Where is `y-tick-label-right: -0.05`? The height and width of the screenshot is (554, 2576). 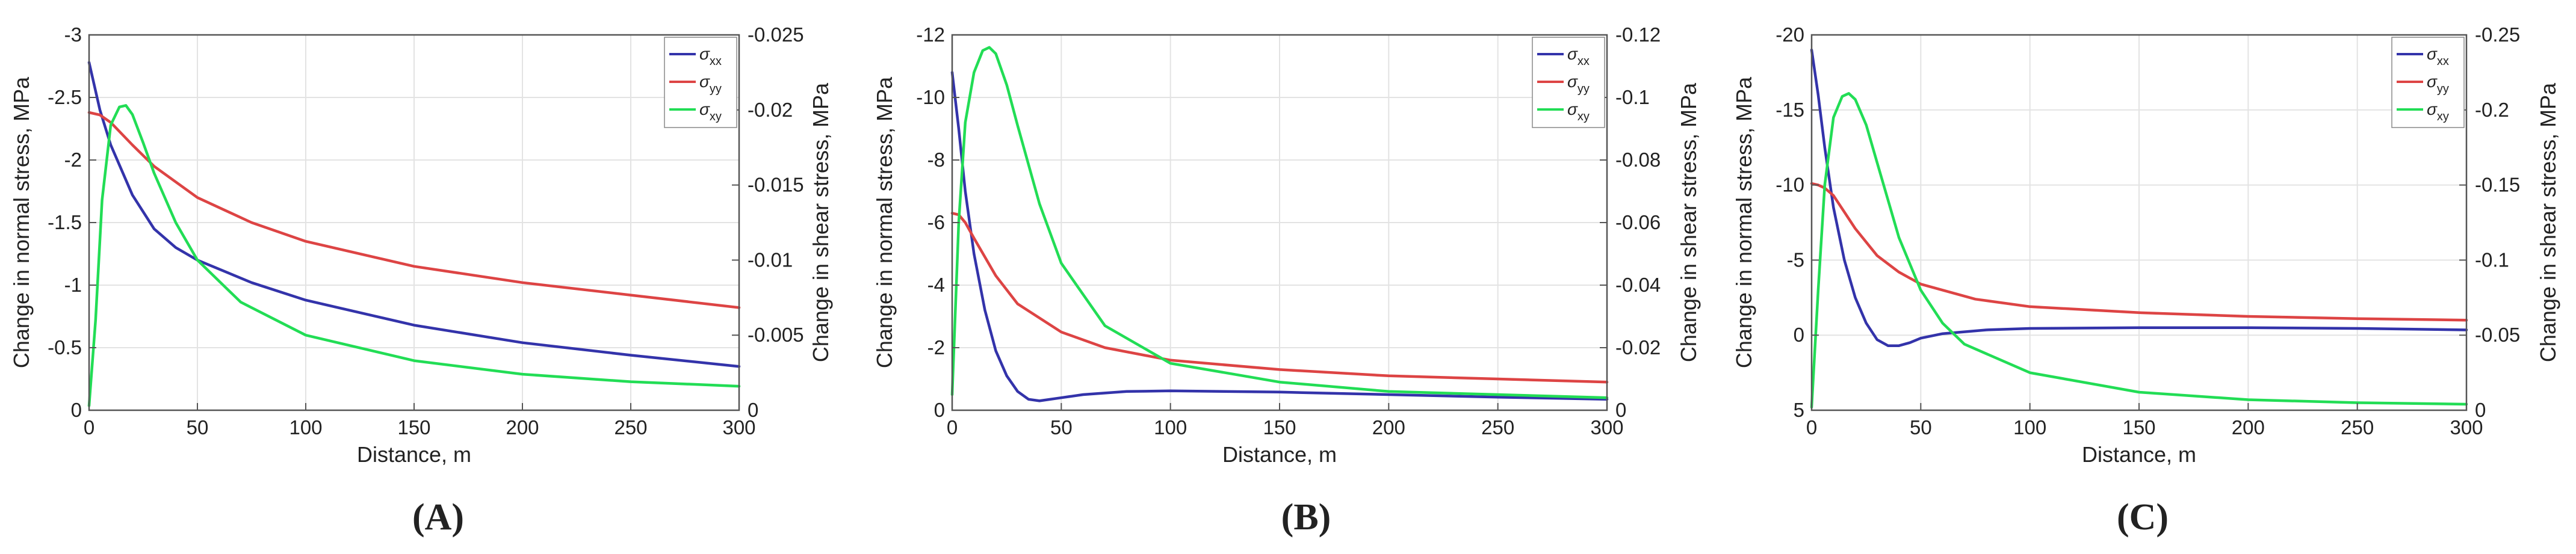 y-tick-label-right: -0.05 is located at coordinates (2498, 335).